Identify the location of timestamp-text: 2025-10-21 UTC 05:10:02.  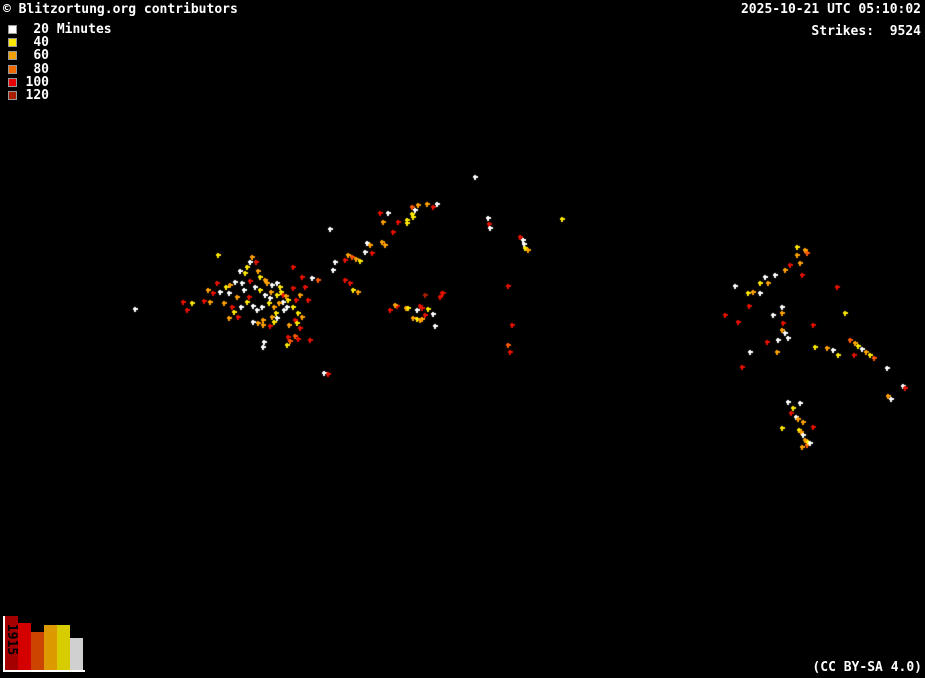
(830, 9).